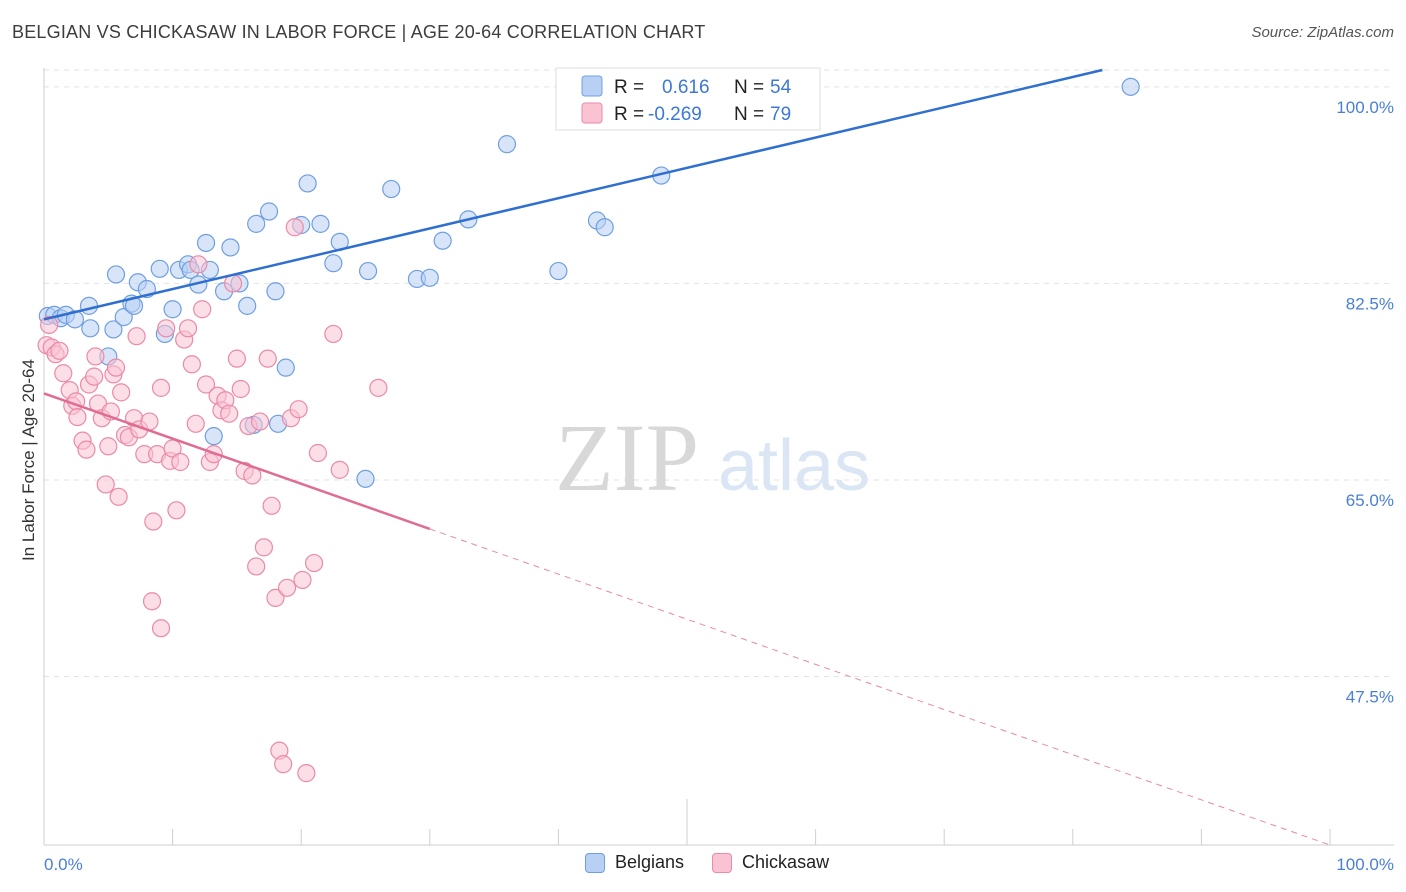 This screenshot has width=1406, height=892. I want to click on y-tick-label: 100.0%, so click(1365, 107).